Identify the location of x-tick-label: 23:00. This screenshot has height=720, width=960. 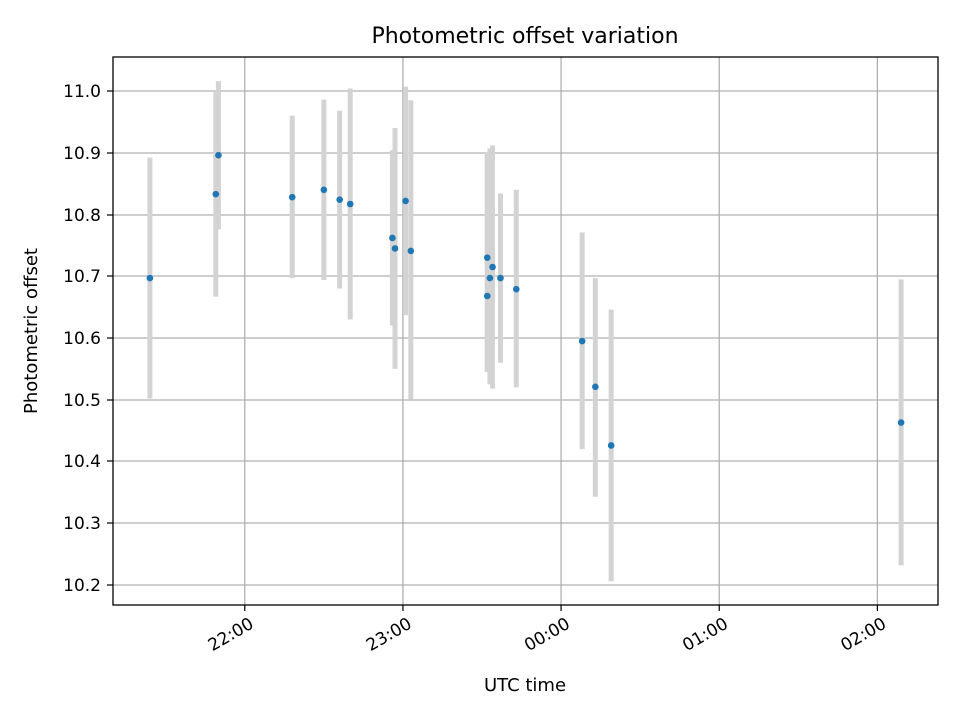
(389, 635).